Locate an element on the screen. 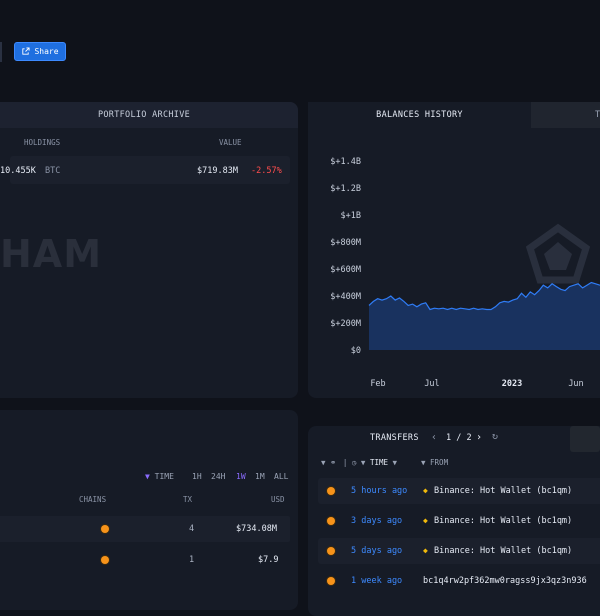  time-filter: ▼ TIME is located at coordinates (159, 476).